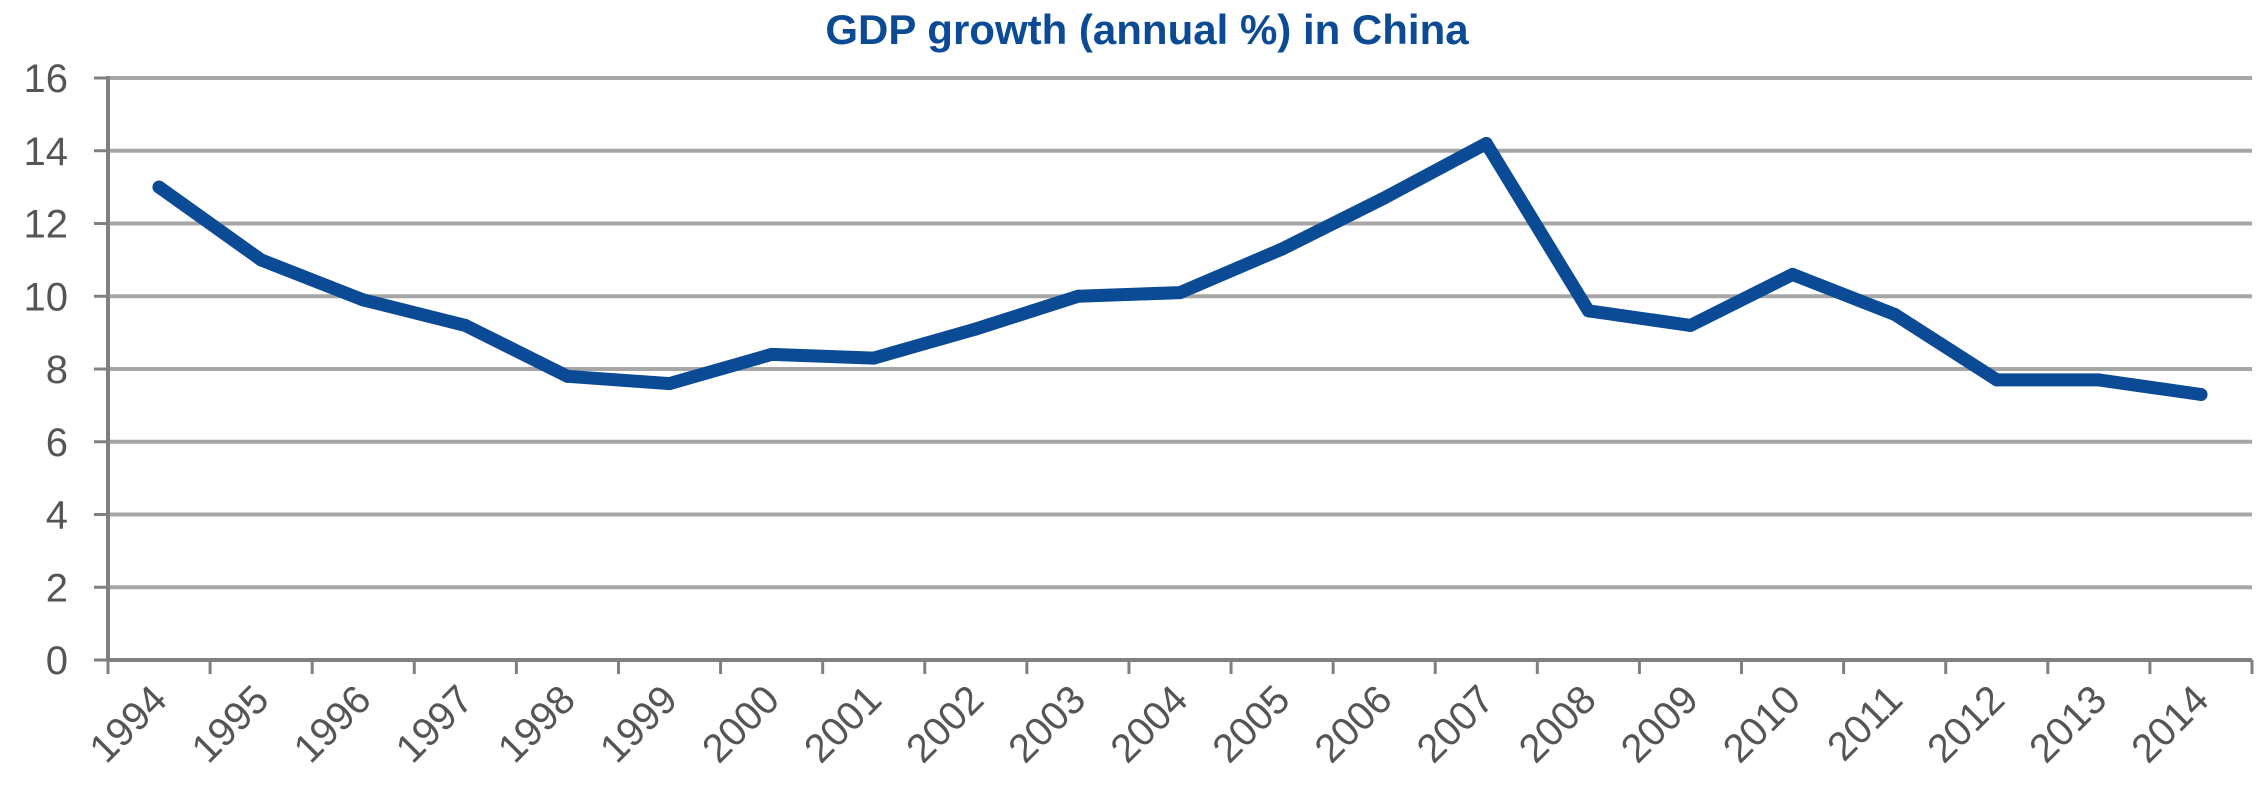  What do you see at coordinates (1865, 723) in the screenshot?
I see `x-tick-label: 2011` at bounding box center [1865, 723].